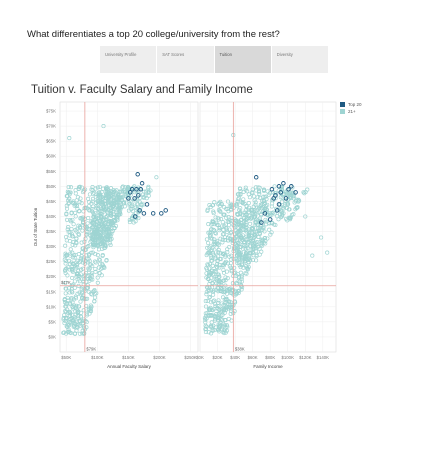 This screenshot has height=450, width=430. Describe the element at coordinates (299, 59) in the screenshot. I see `tab-diversity: Diversity` at that location.